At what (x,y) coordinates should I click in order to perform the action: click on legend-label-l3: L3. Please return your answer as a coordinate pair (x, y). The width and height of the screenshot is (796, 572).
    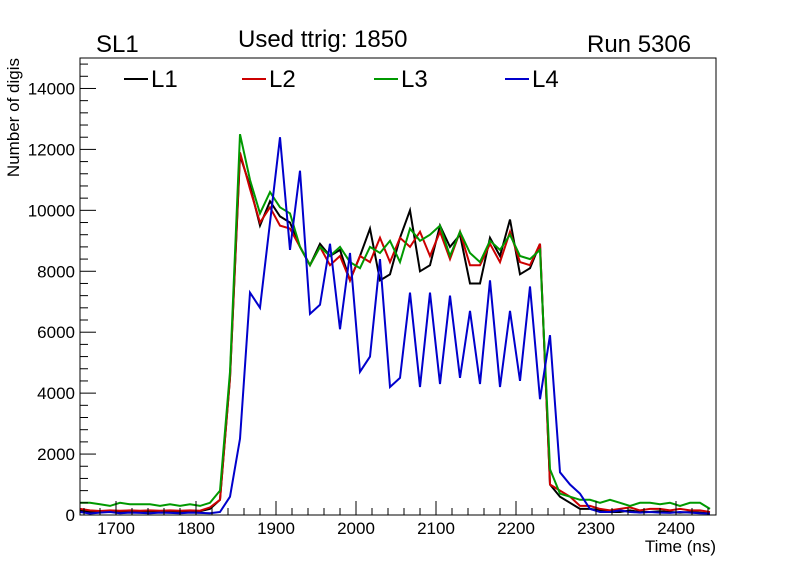
    Looking at the image, I should click on (414, 79).